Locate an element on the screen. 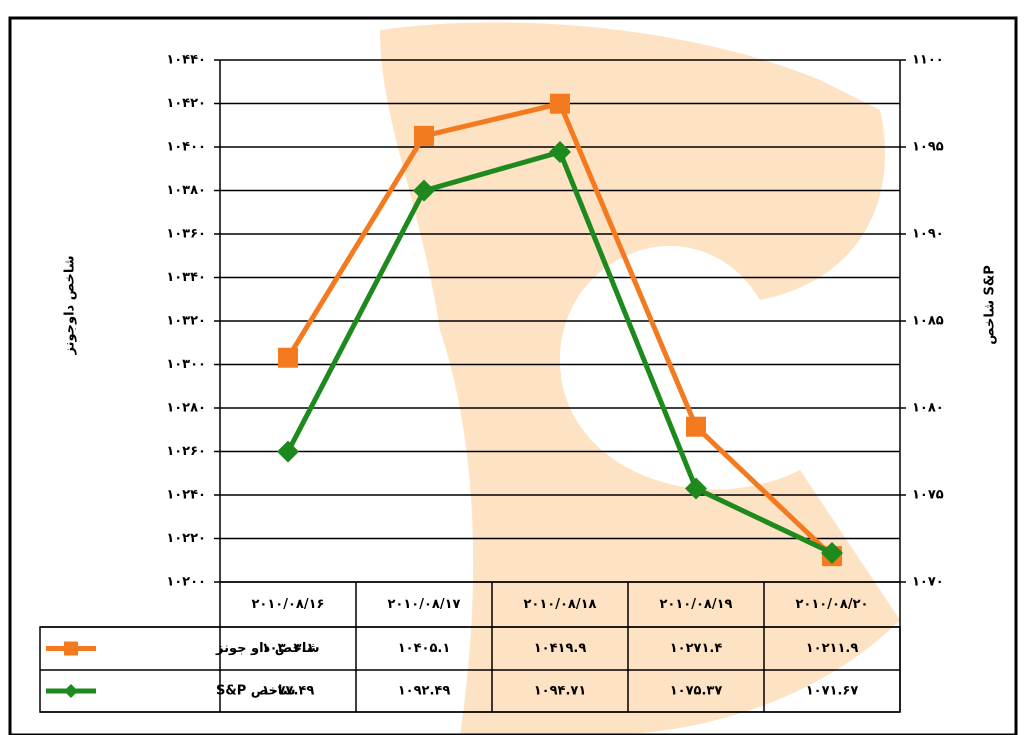 This screenshot has height=735, width=1026. y2-tick-label: ۱۰۸۵ is located at coordinates (928, 321).